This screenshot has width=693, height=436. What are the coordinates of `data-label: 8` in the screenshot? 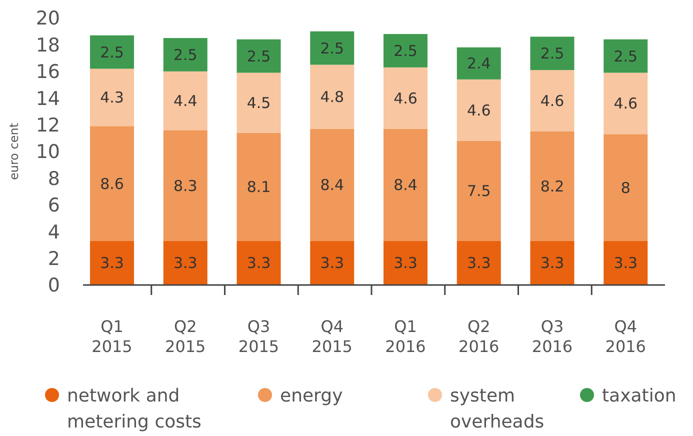 It's located at (625, 187).